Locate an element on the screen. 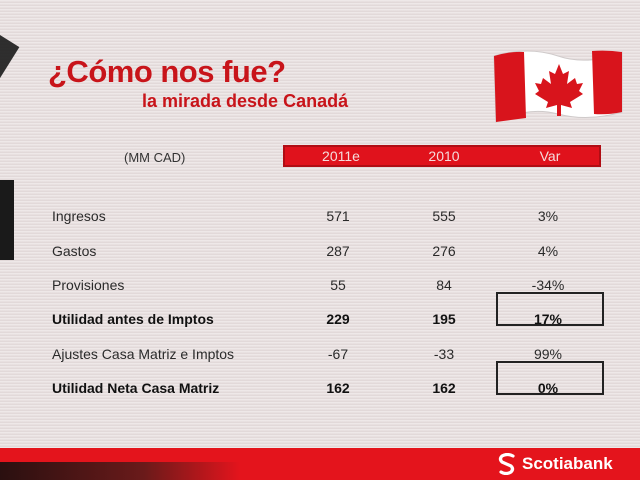 This screenshot has height=480, width=640. cell-var: 4% is located at coordinates (548, 251).